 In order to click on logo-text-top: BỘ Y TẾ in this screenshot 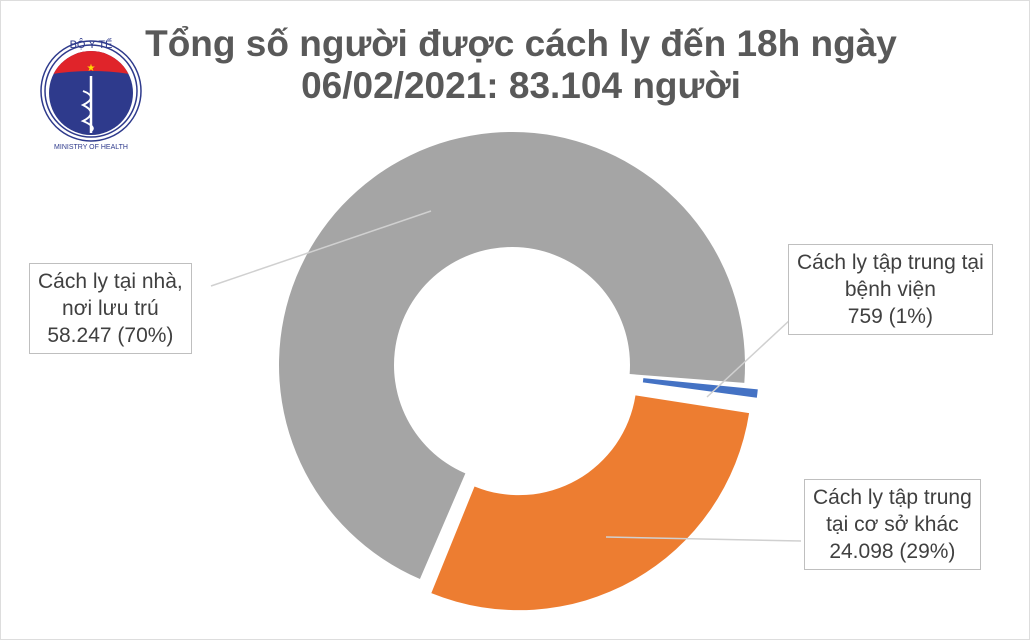, I will do `click(91, 44)`.